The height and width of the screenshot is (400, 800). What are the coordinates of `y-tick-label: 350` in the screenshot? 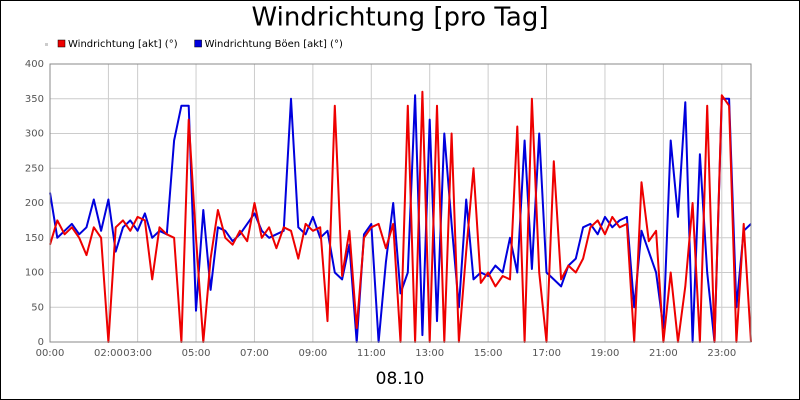 It's located at (34, 99).